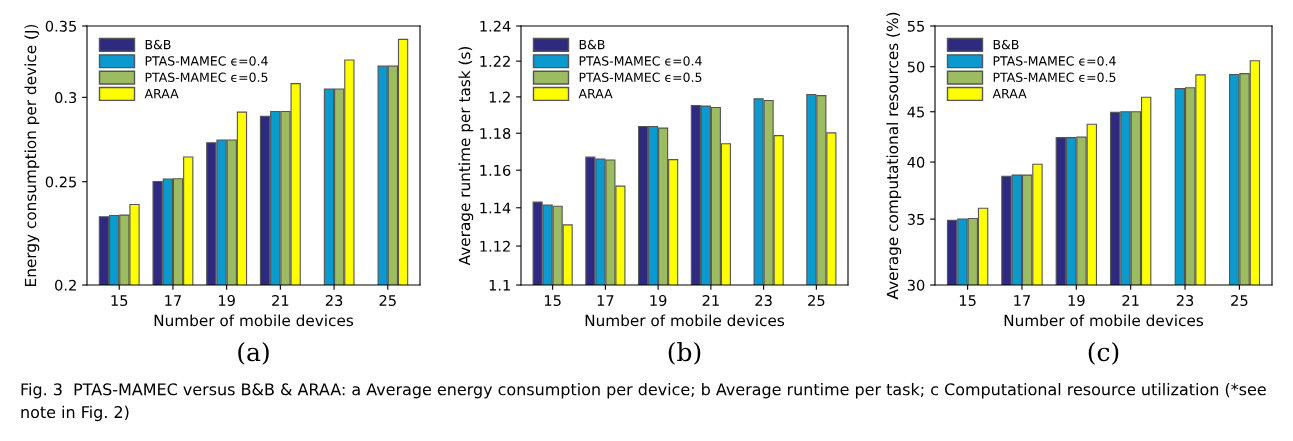  Describe the element at coordinates (495, 208) in the screenshot. I see `y-tick-label: 1.14` at that location.